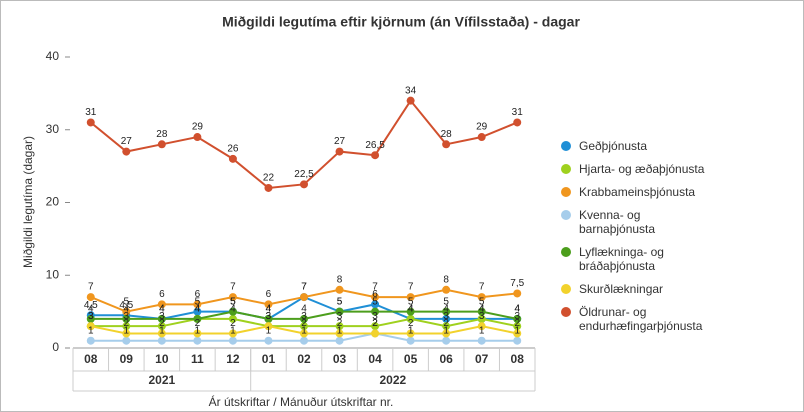 The image size is (804, 412). I want to click on legend-label: Geðþjónusta, so click(613, 146).